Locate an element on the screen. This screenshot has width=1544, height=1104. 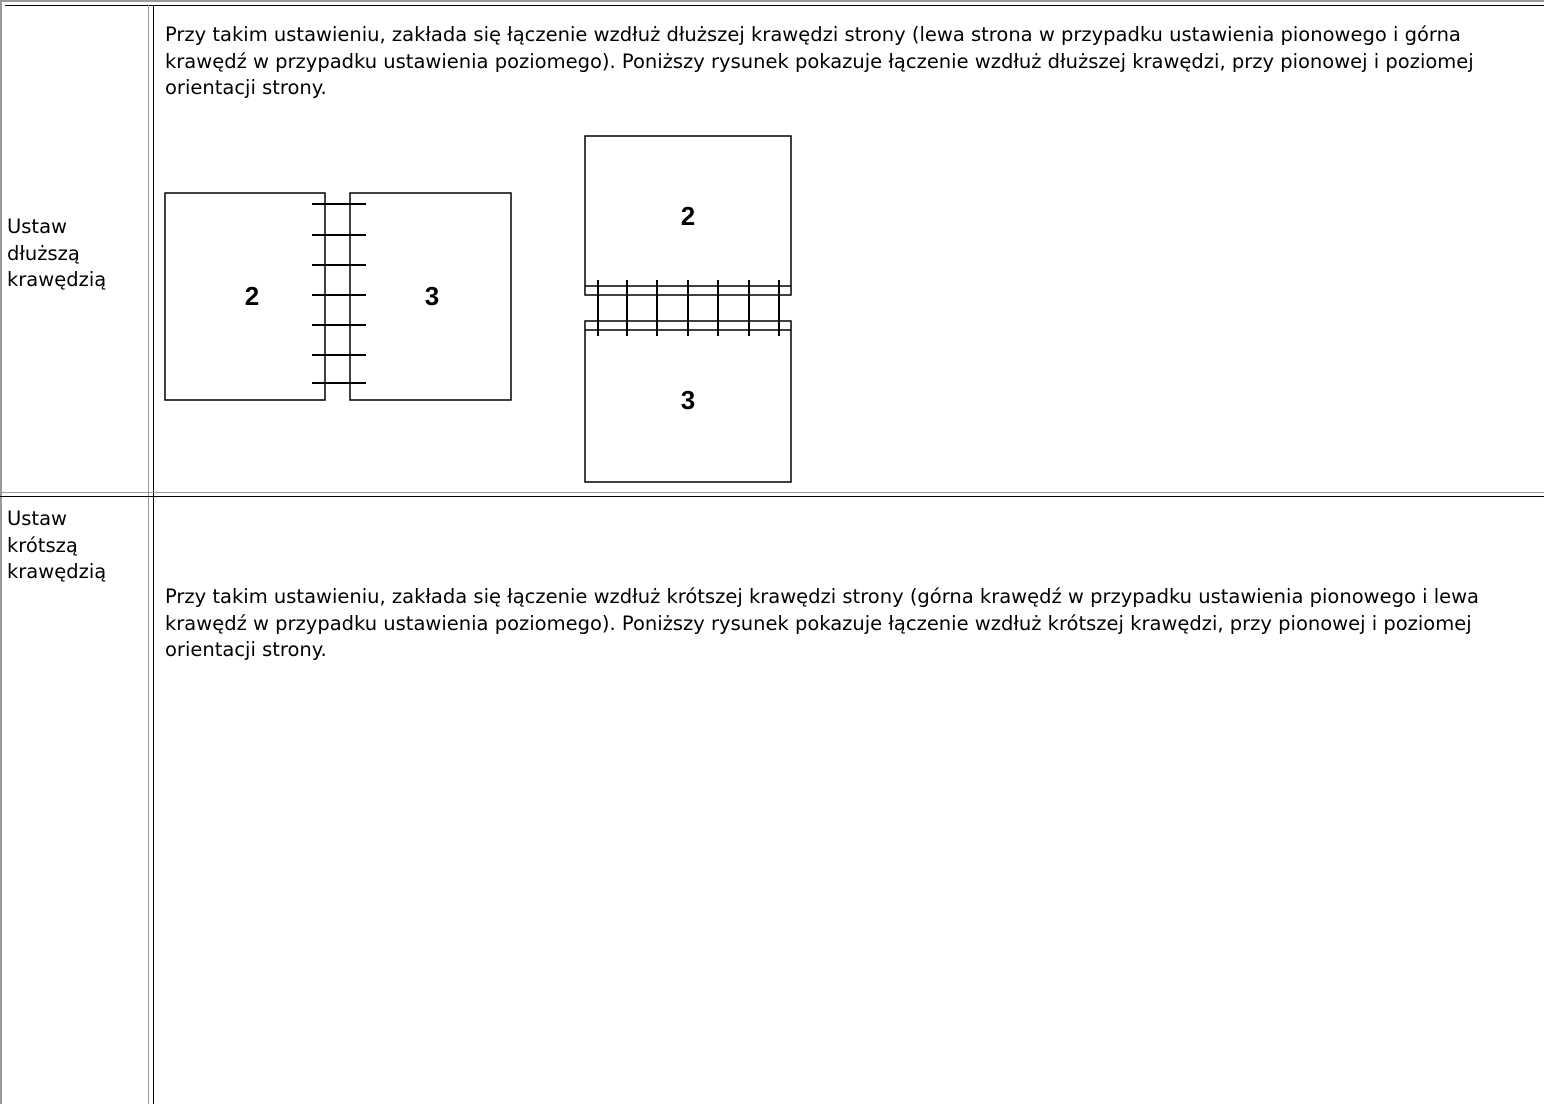
row-label: Ustaw dłuższą krawędzią is located at coordinates (57, 253).